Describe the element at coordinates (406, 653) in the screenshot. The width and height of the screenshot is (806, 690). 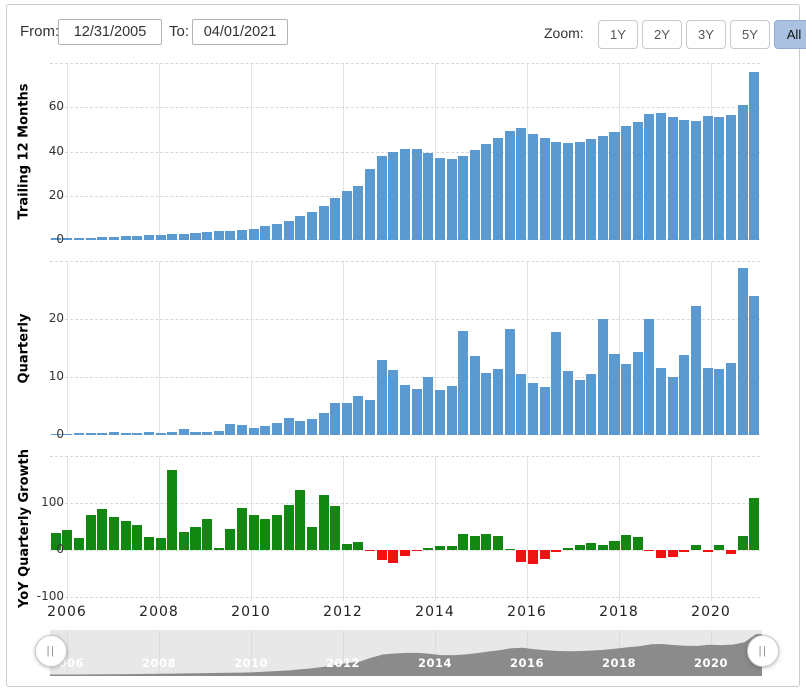
I see `range-navigator: 2006 2008 2010 2012 2014 2016 2018 2020` at that location.